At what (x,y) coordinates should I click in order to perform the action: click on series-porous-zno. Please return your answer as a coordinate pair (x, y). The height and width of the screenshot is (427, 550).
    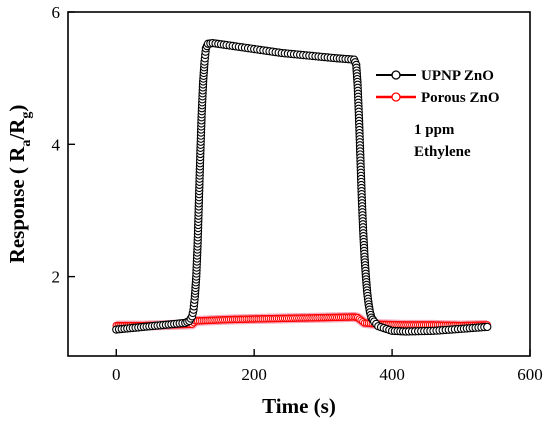
    Looking at the image, I should click on (301, 321).